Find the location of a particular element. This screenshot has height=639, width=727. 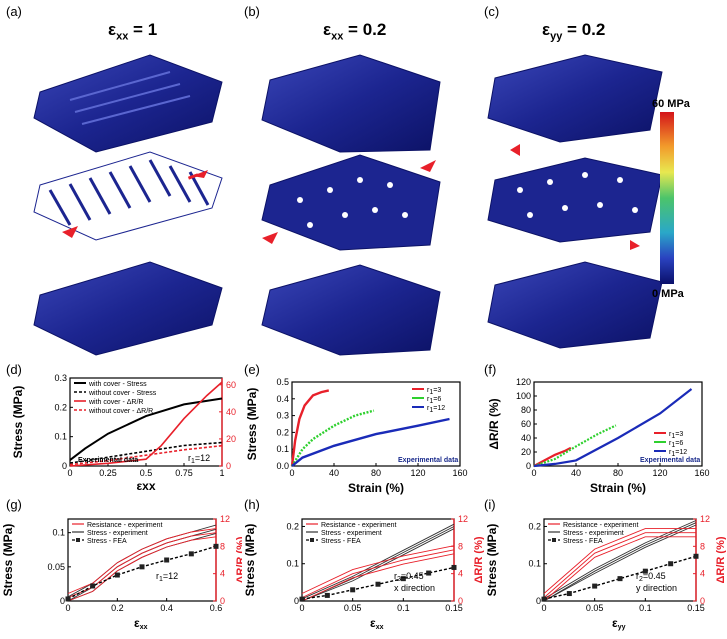

series-without-cover-dr is located at coordinates (146, 455).